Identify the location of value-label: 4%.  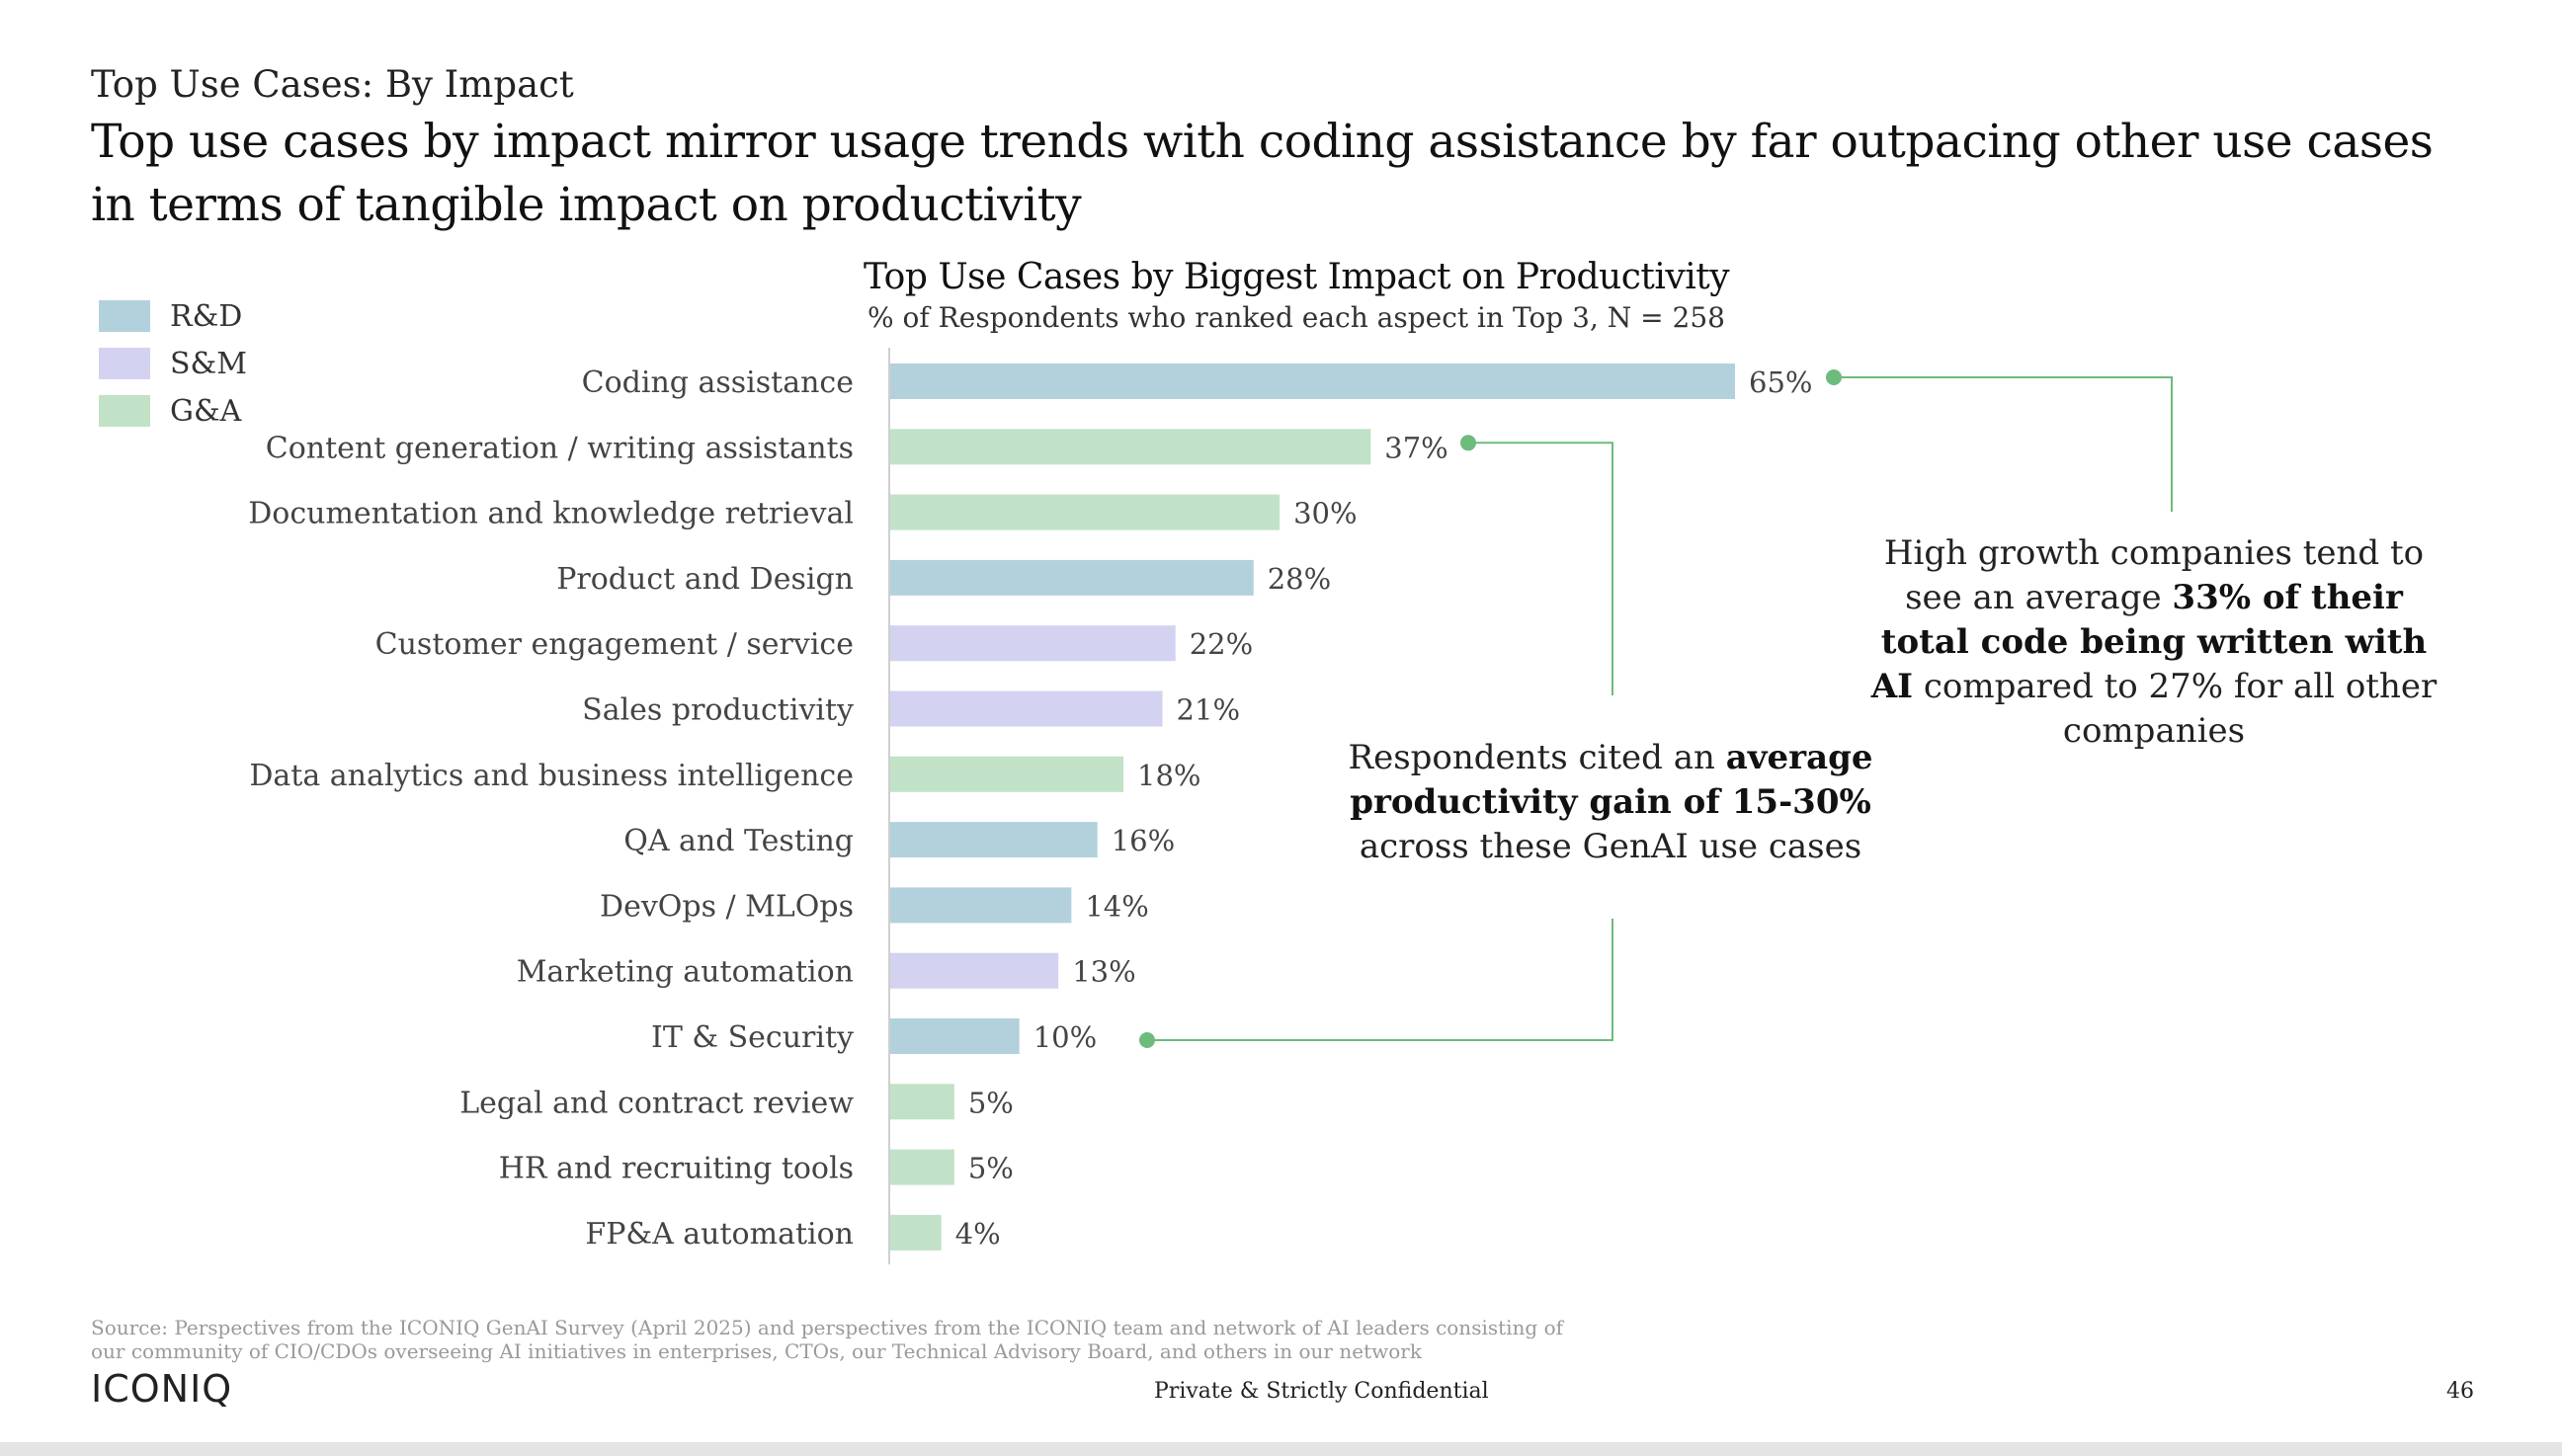
(978, 1234).